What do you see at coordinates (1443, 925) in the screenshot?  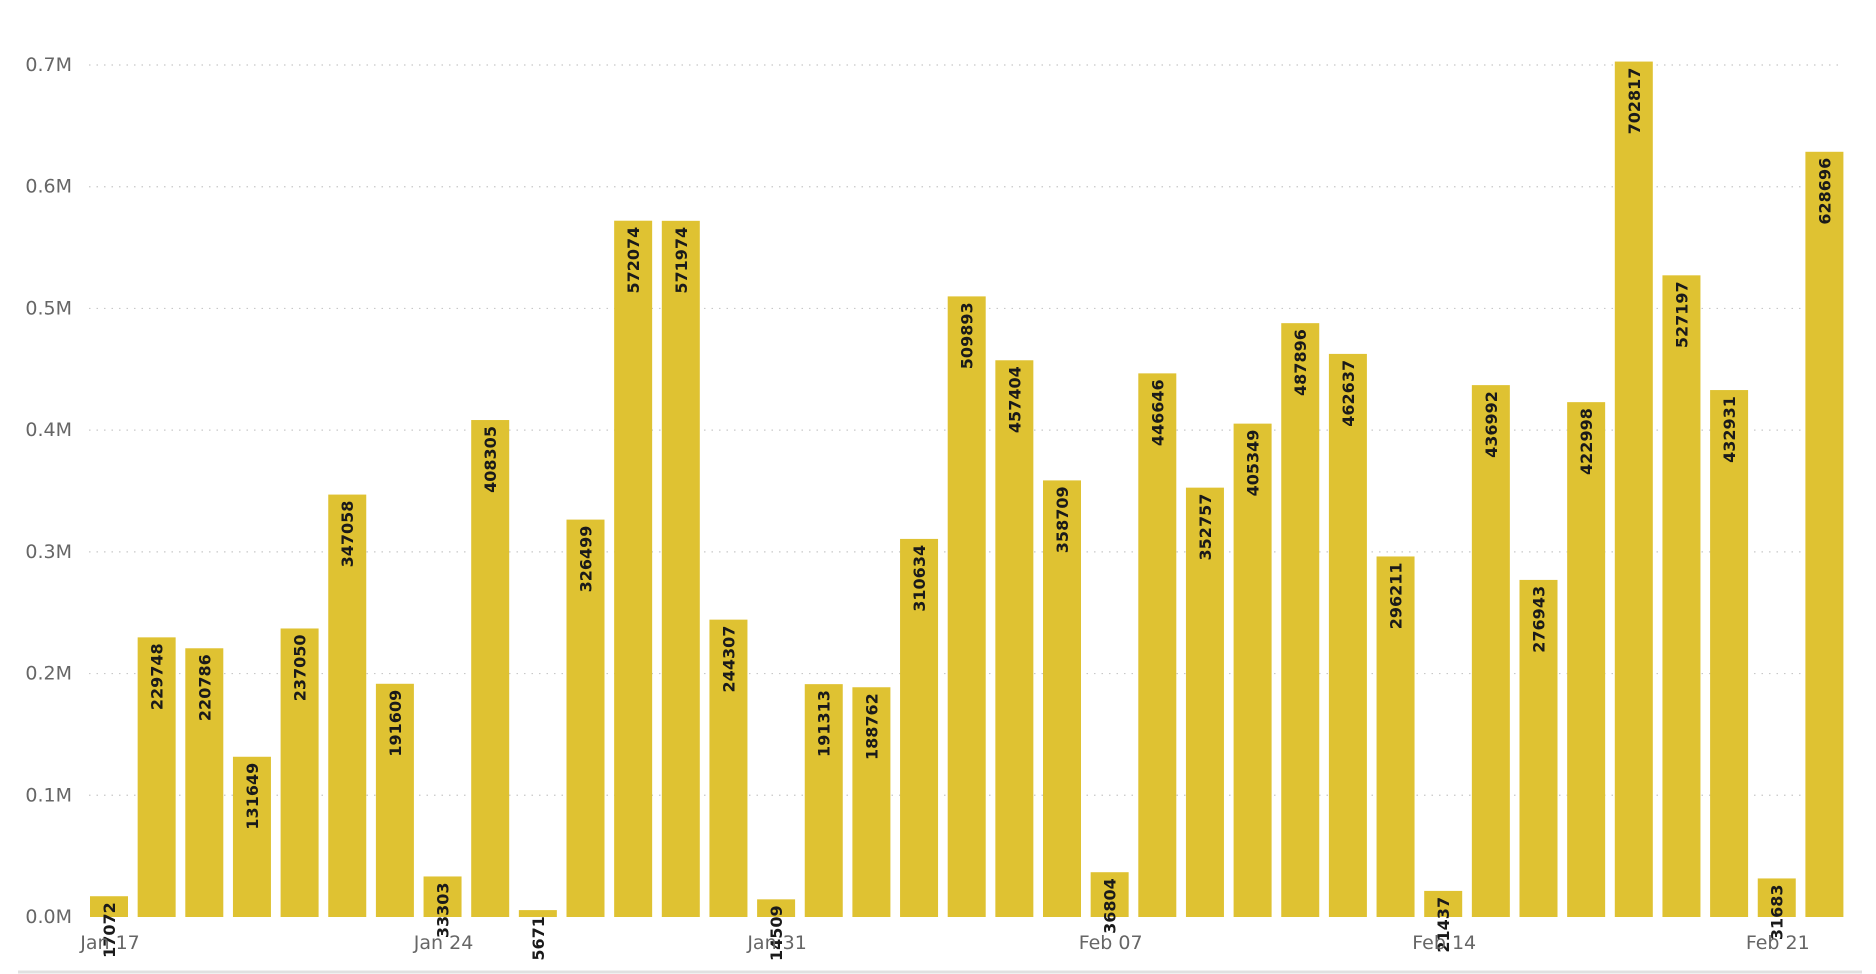 I see `data-label: 21437` at bounding box center [1443, 925].